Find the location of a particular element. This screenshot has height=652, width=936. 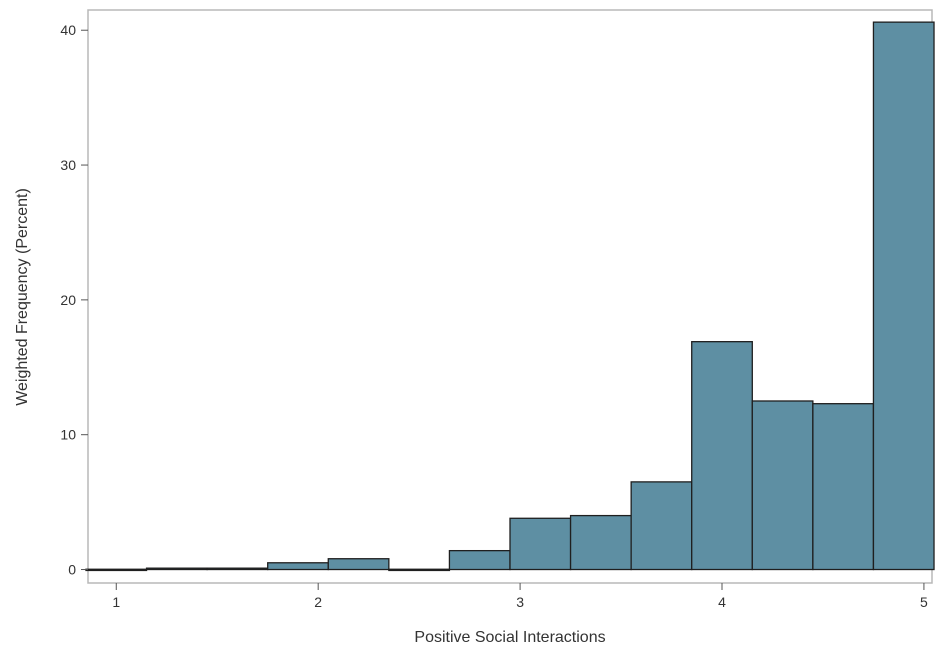

y-tick-label: 40 is located at coordinates (68, 30).